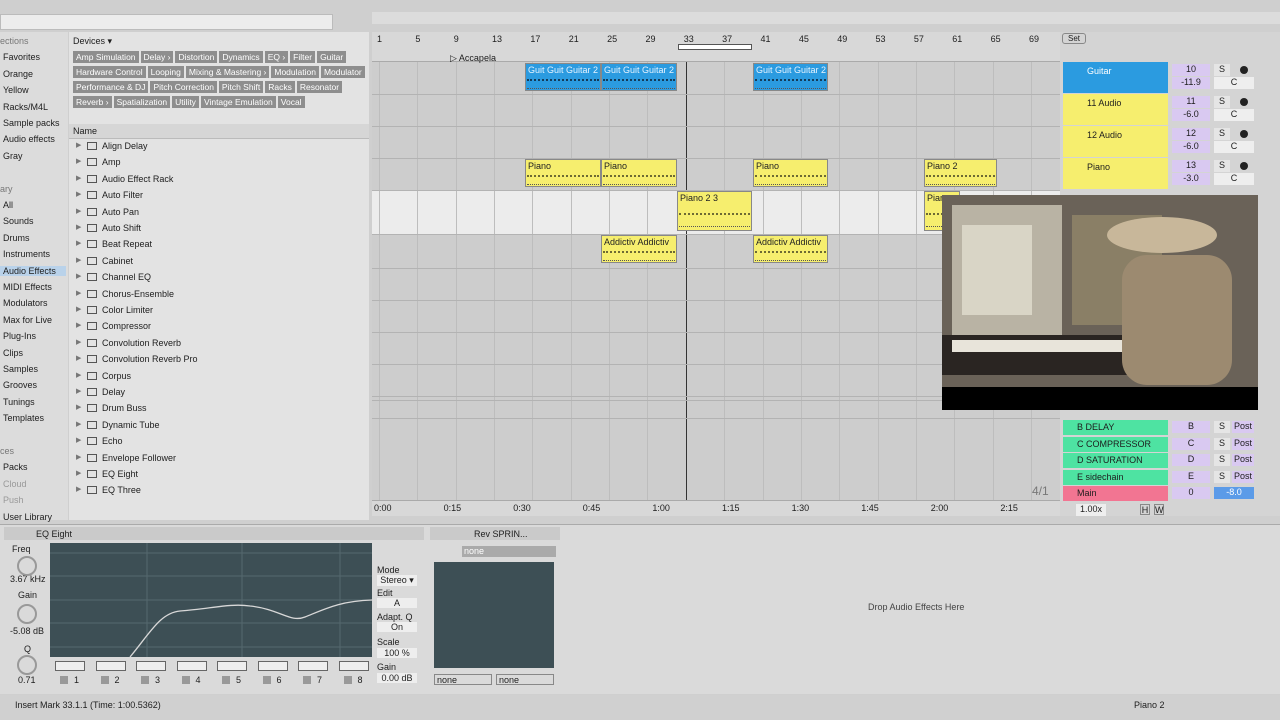  What do you see at coordinates (319, 87) in the screenshot?
I see `tag: Resonator` at bounding box center [319, 87].